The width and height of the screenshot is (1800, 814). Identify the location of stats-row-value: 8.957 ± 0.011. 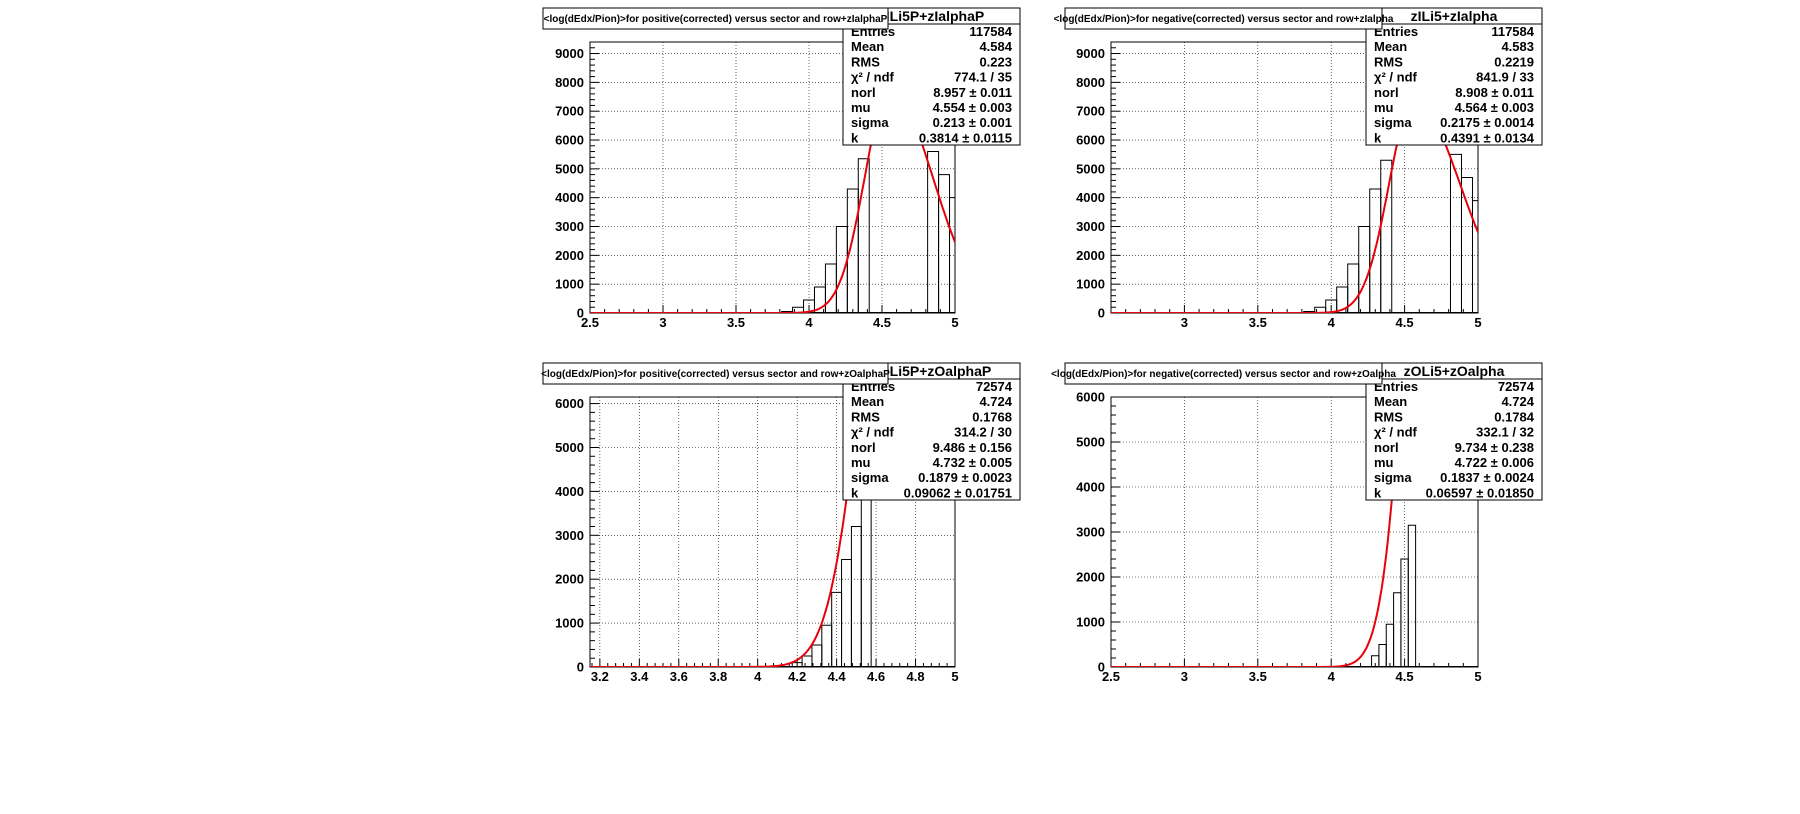
(972, 92).